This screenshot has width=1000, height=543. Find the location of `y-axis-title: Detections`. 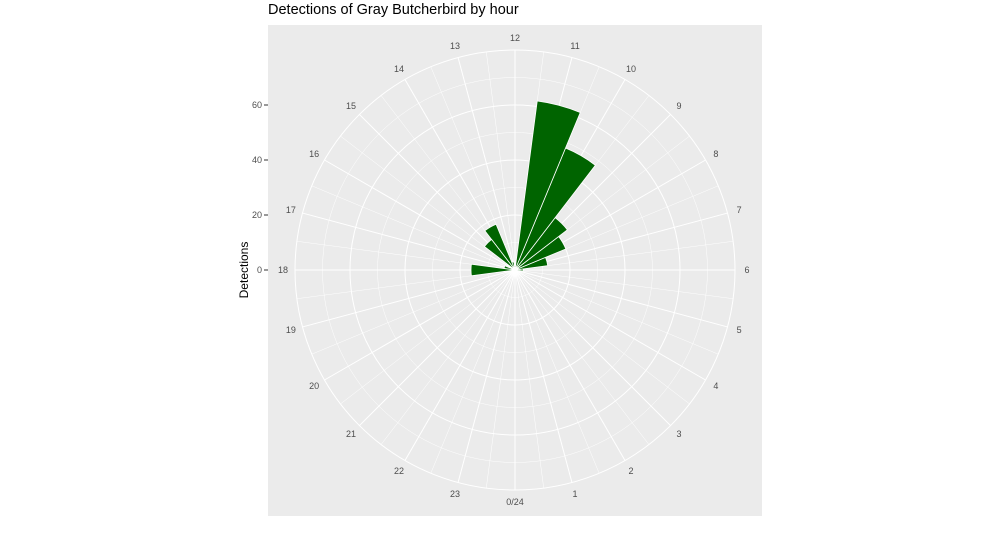

y-axis-title: Detections is located at coordinates (244, 270).